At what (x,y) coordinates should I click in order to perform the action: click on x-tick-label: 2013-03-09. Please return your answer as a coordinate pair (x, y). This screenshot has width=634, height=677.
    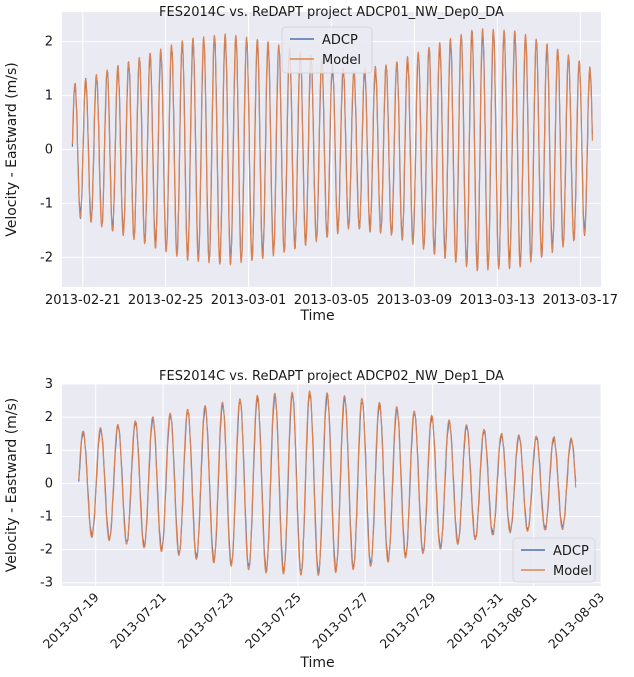
    Looking at the image, I should click on (415, 300).